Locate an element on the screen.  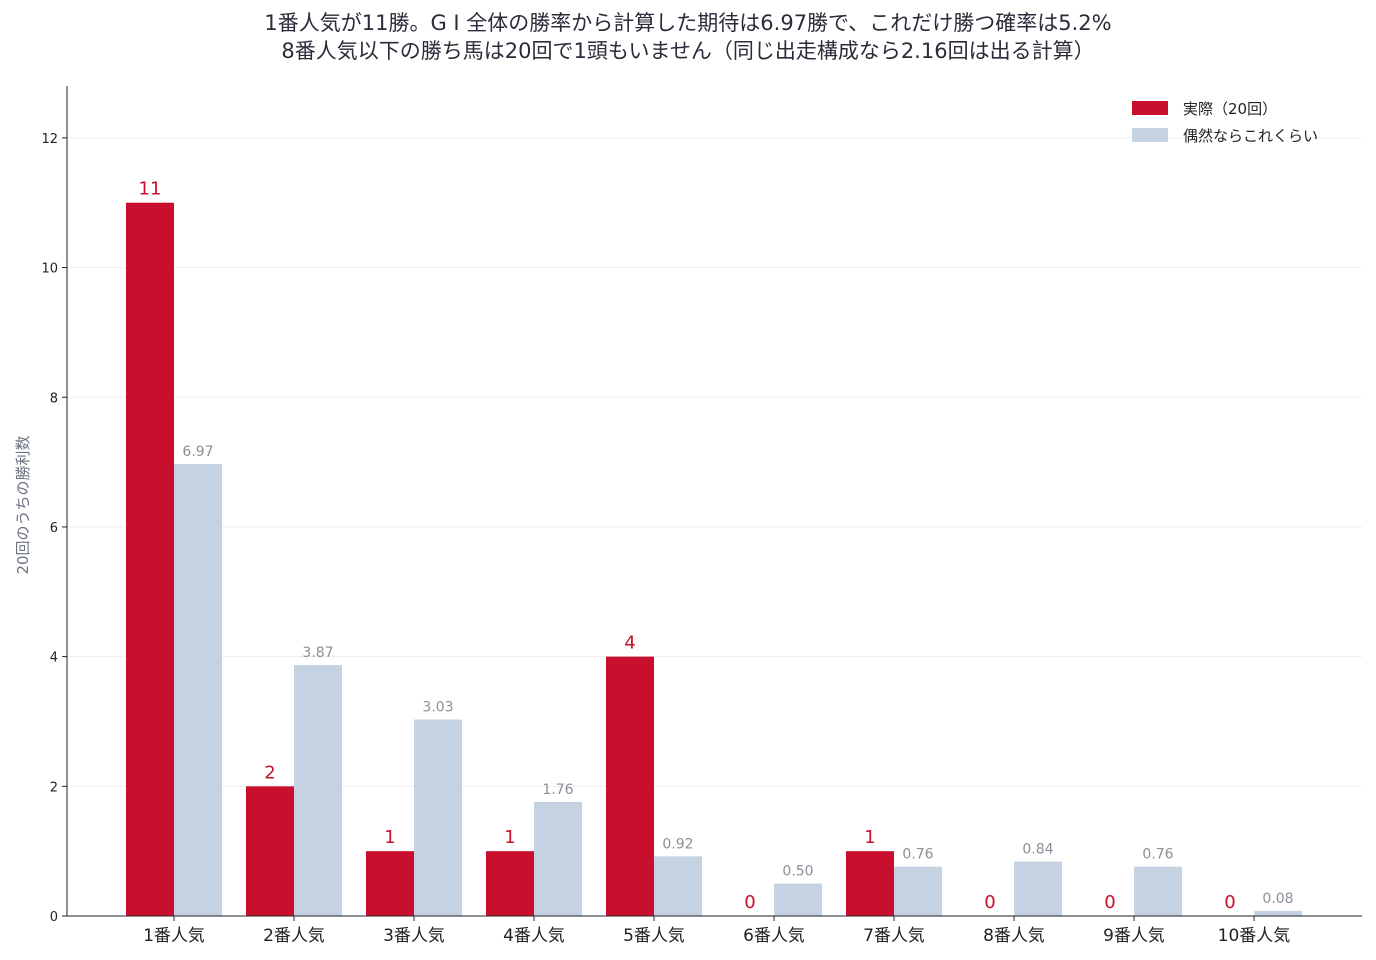
data-label-actual: 4 is located at coordinates (629, 643).